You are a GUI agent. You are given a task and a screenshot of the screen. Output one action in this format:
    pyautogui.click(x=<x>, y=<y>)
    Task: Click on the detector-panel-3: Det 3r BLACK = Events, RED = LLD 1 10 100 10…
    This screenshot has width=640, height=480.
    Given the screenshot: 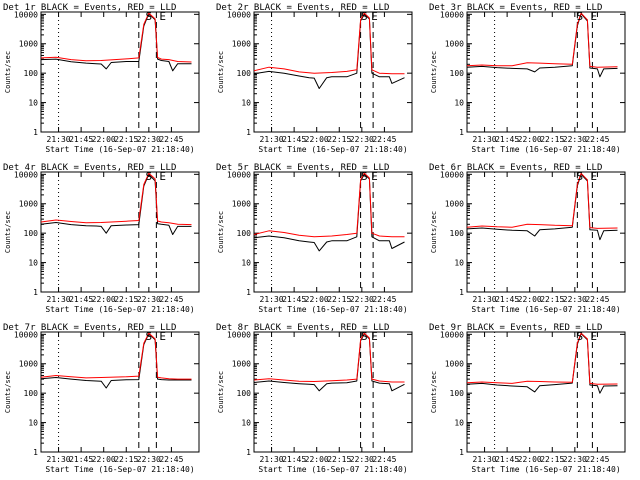 What is the action you would take?
    pyautogui.click(x=527, y=78)
    